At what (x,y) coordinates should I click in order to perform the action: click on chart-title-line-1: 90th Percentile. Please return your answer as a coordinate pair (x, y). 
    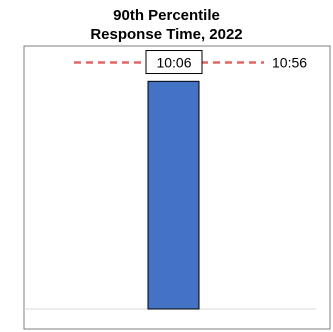
    Looking at the image, I should click on (166, 15).